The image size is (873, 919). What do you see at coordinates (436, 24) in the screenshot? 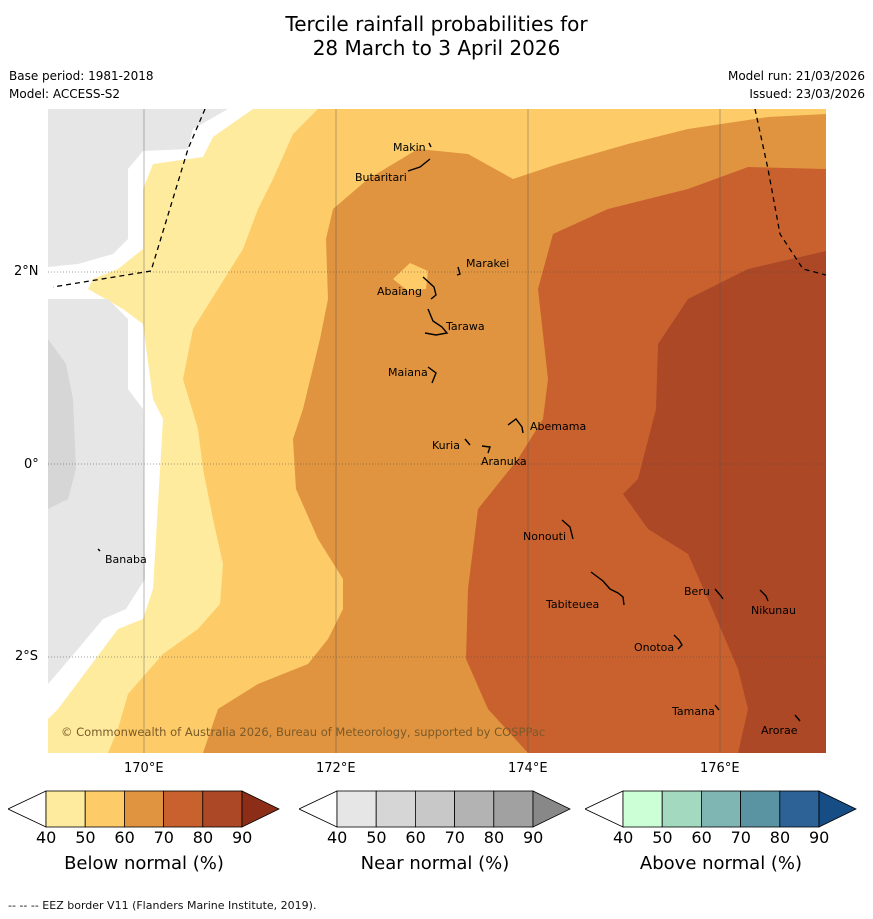
I see `title-line-1: Tercile rainfall probabilities for` at bounding box center [436, 24].